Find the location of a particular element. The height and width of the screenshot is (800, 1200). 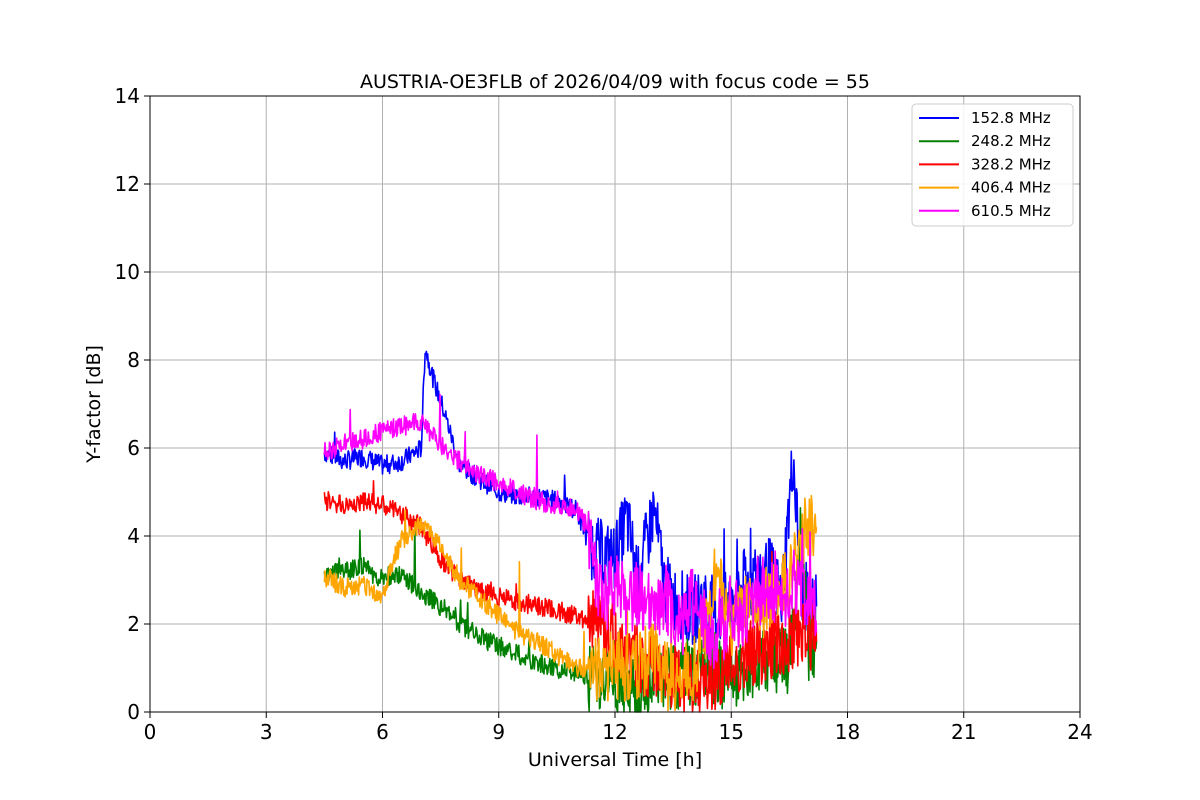

legend-box is located at coordinates (992, 165).